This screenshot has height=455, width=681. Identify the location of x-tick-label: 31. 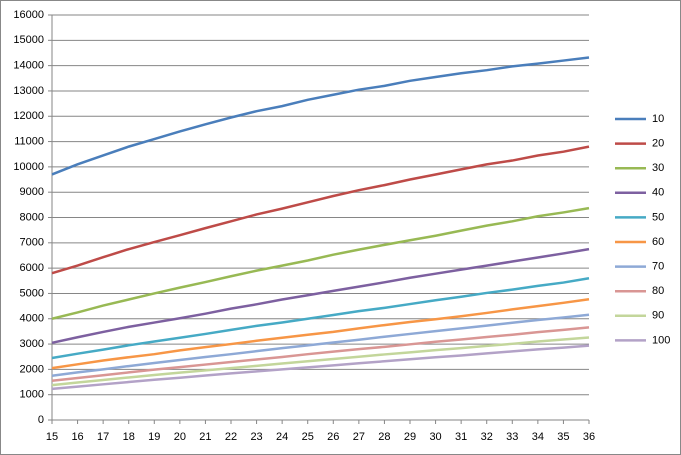
(461, 437).